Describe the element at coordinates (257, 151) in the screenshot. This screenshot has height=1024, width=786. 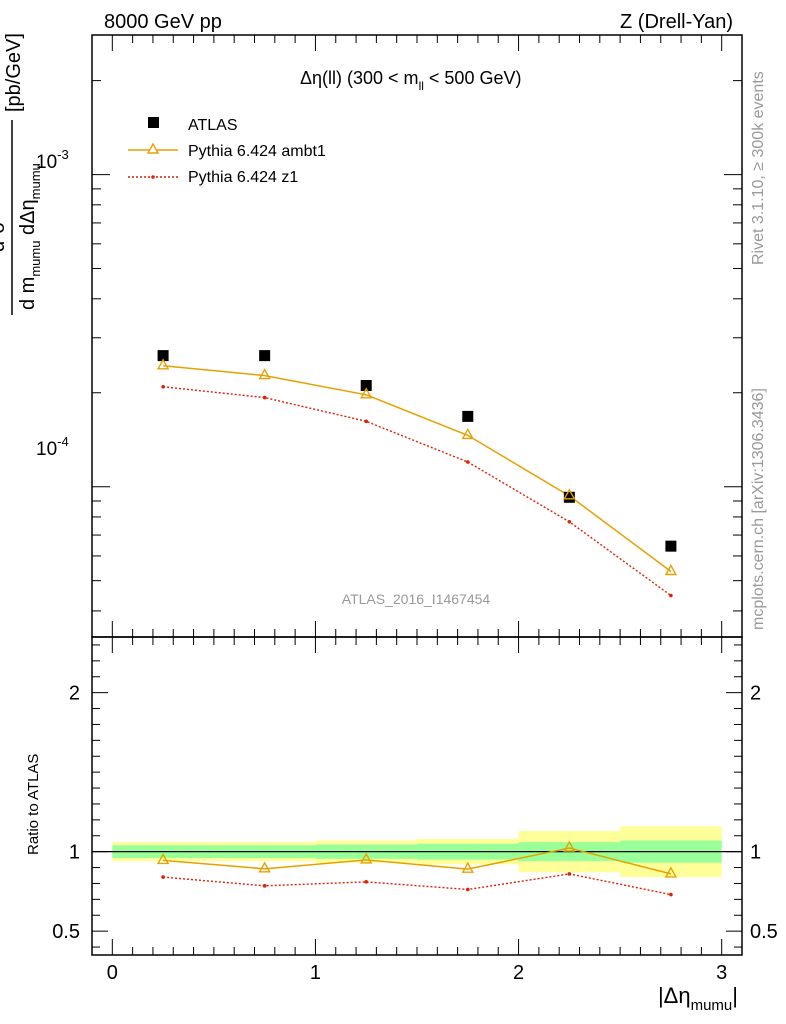
I see `legend-ambt1-label: Pythia 6.424 ambt1` at that location.